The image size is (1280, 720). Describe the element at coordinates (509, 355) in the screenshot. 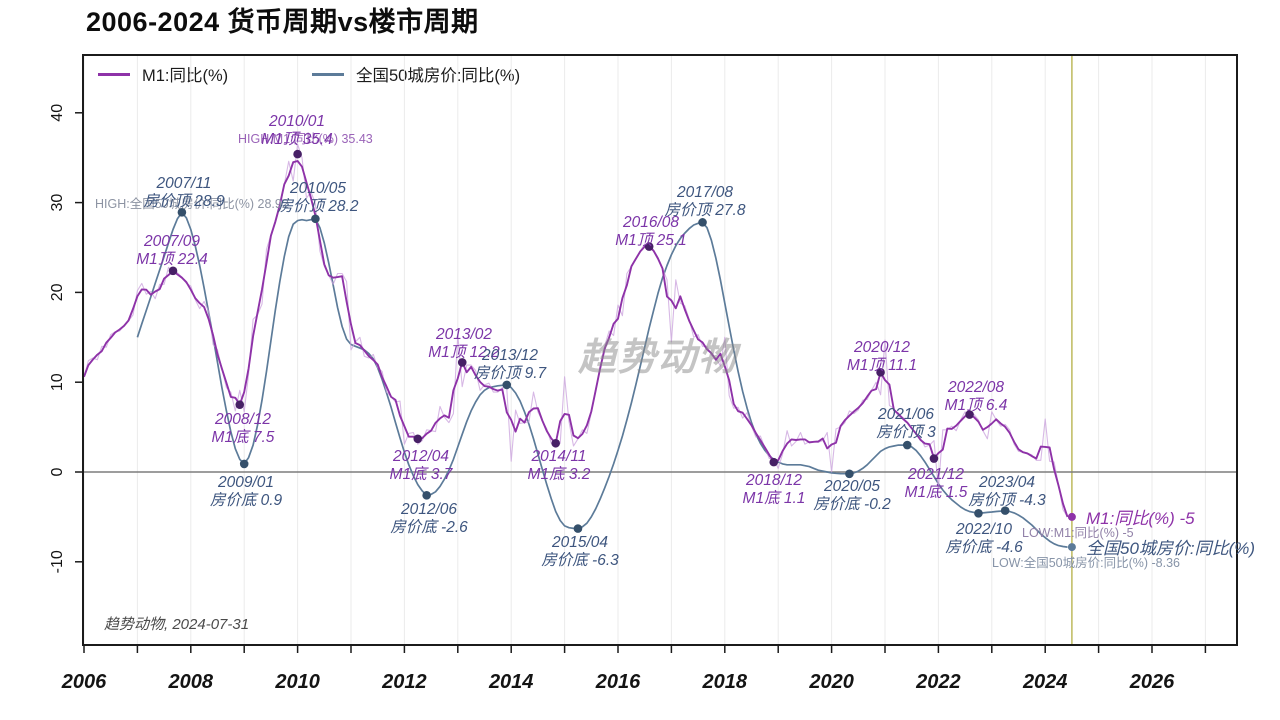

I see `annotation-date: 2013/12` at that location.